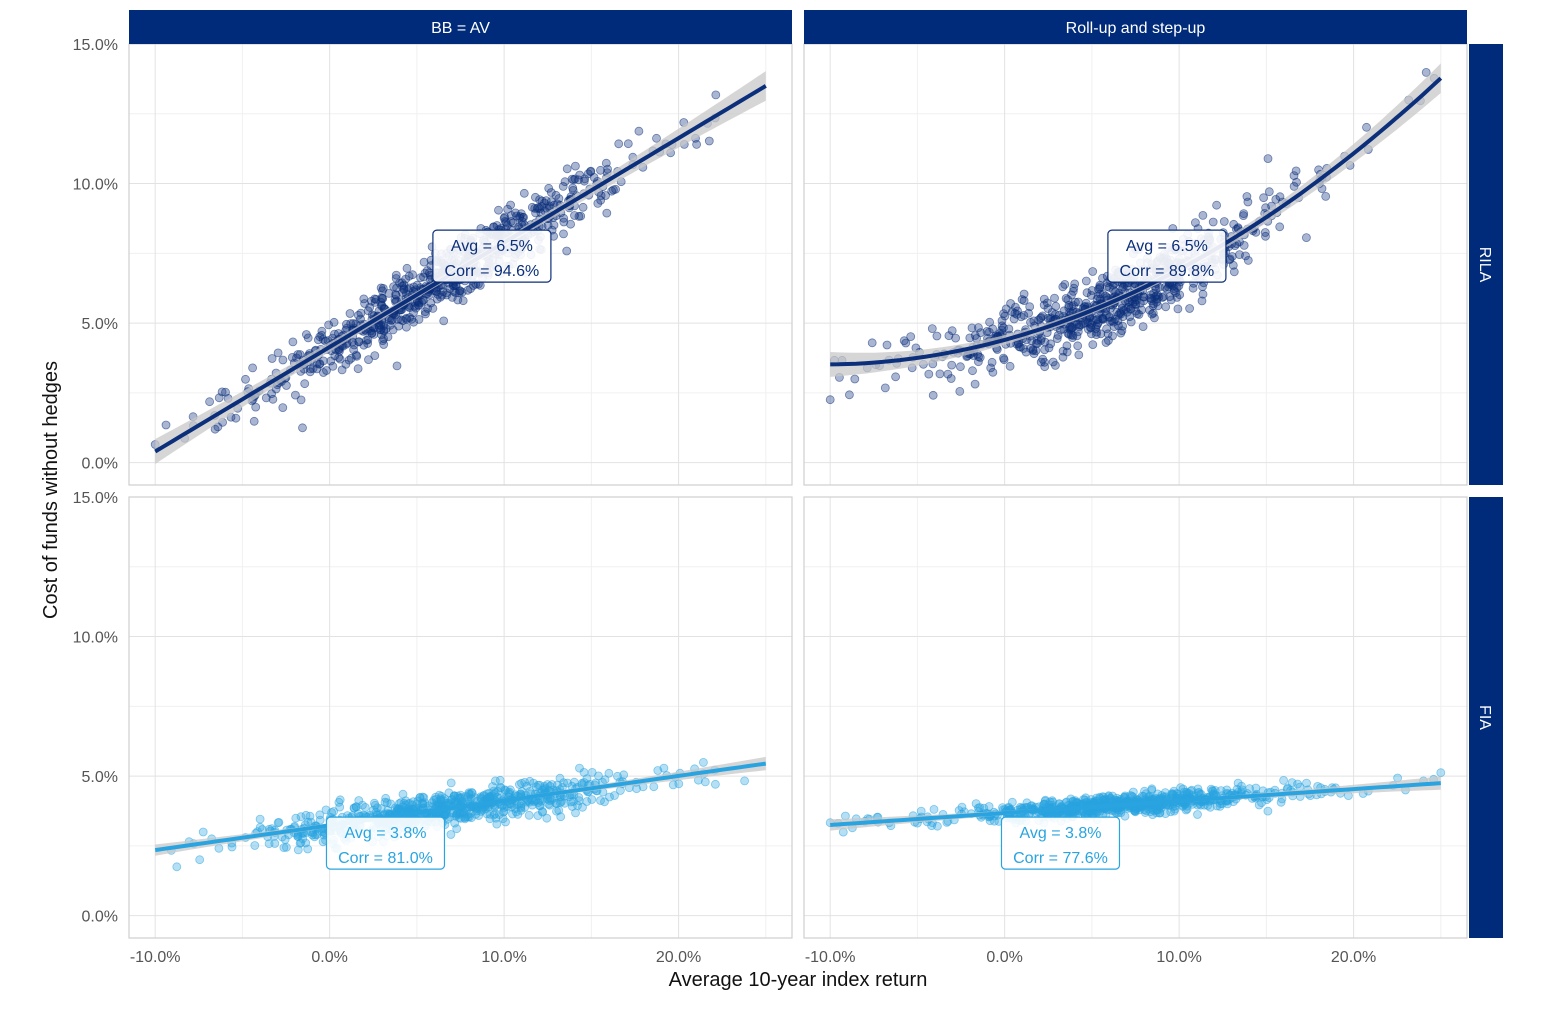 The image size is (1544, 1009). What do you see at coordinates (1484, 265) in the screenshot?
I see `facet-strip-right-label: RILA` at bounding box center [1484, 265].